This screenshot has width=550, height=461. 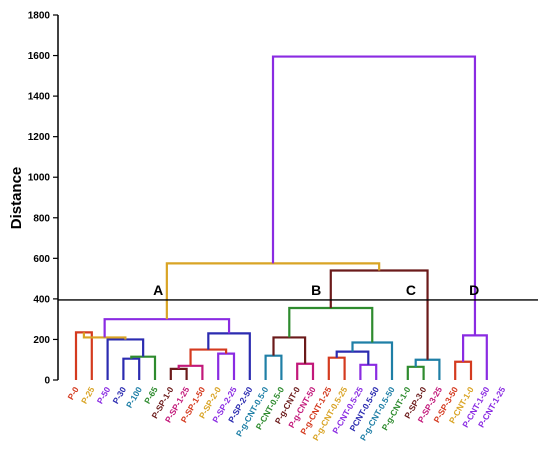 I want to click on y-tick-label: 1800, so click(x=39, y=16).